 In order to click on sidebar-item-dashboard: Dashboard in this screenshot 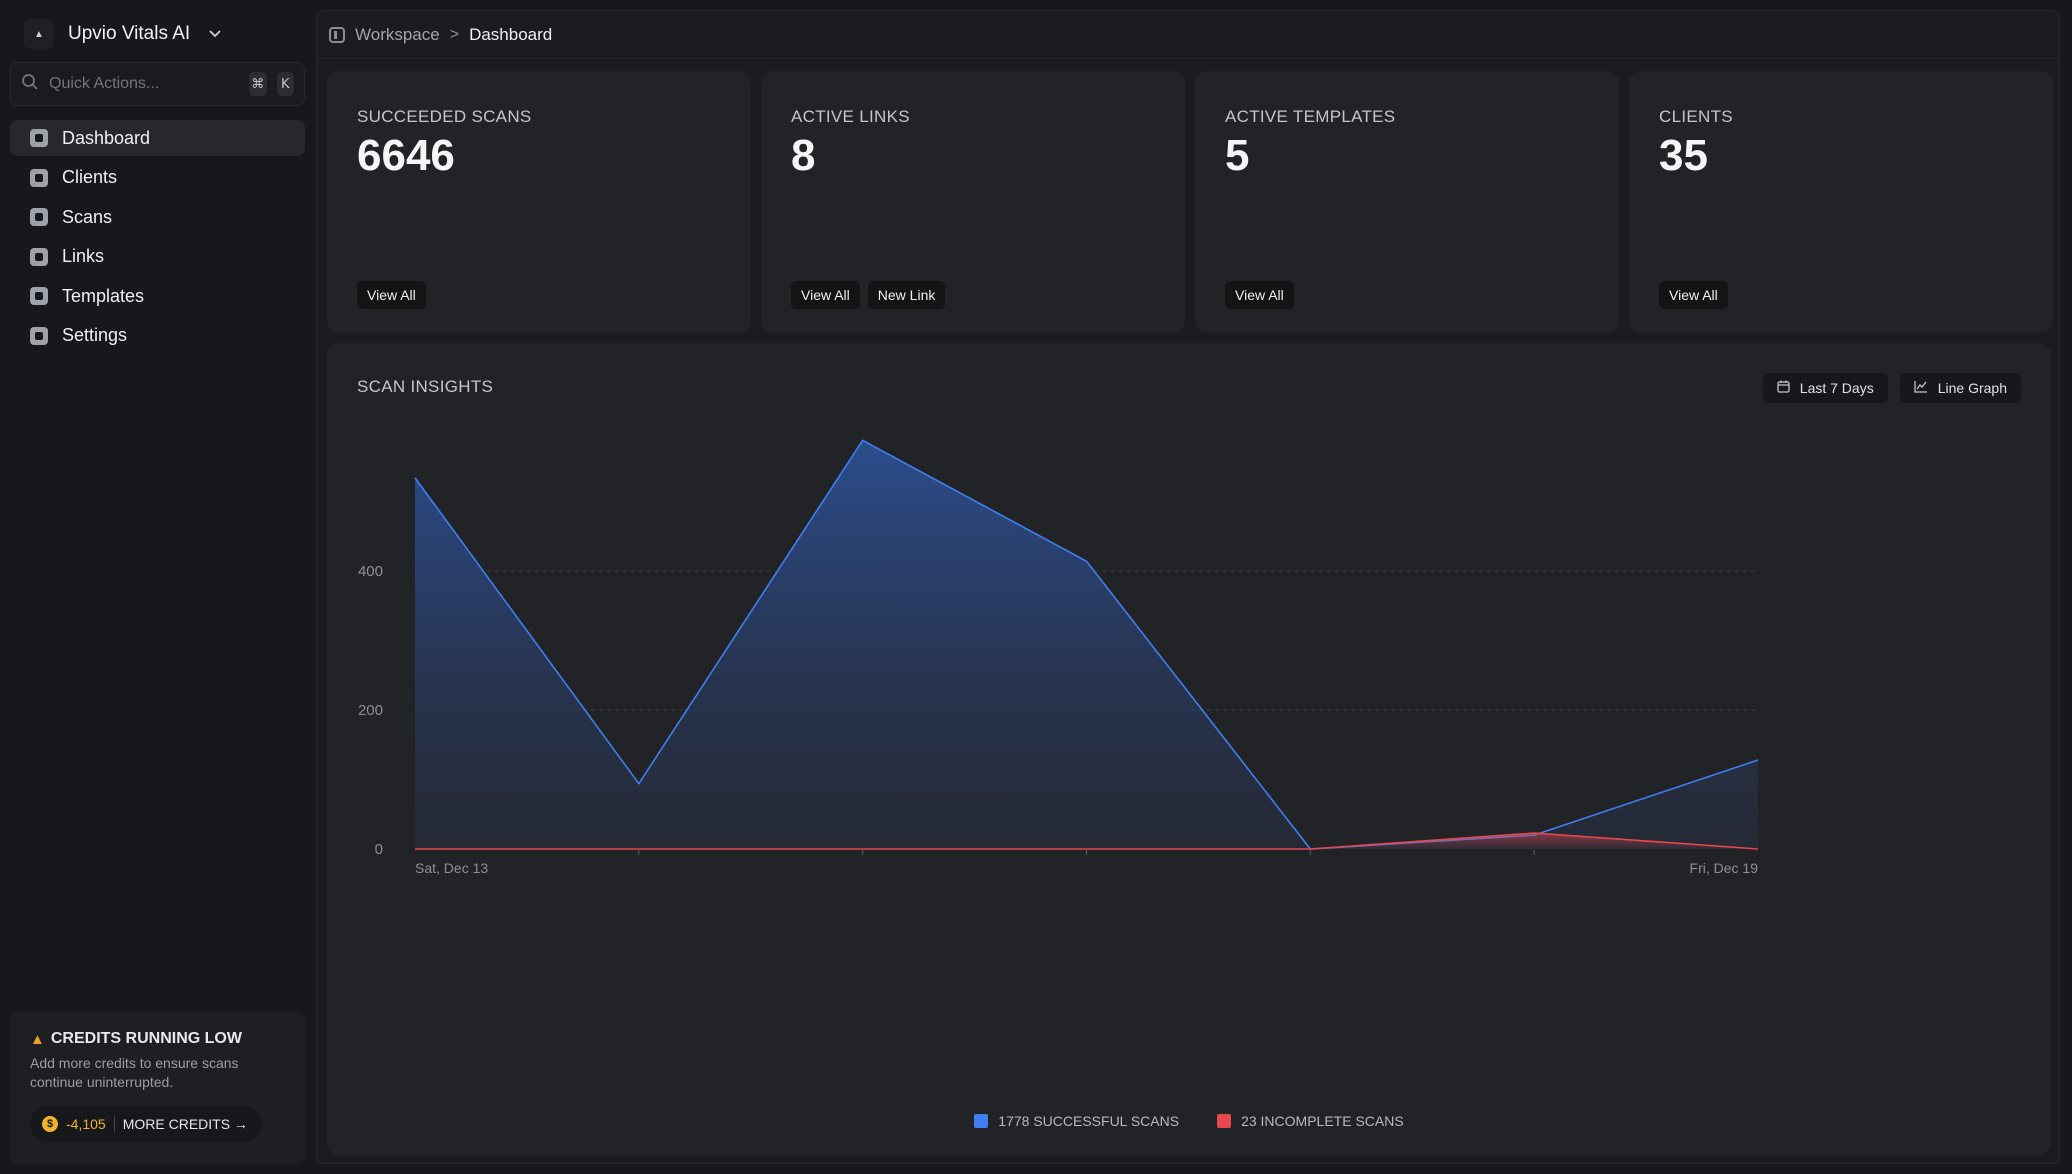, I will do `click(157, 138)`.